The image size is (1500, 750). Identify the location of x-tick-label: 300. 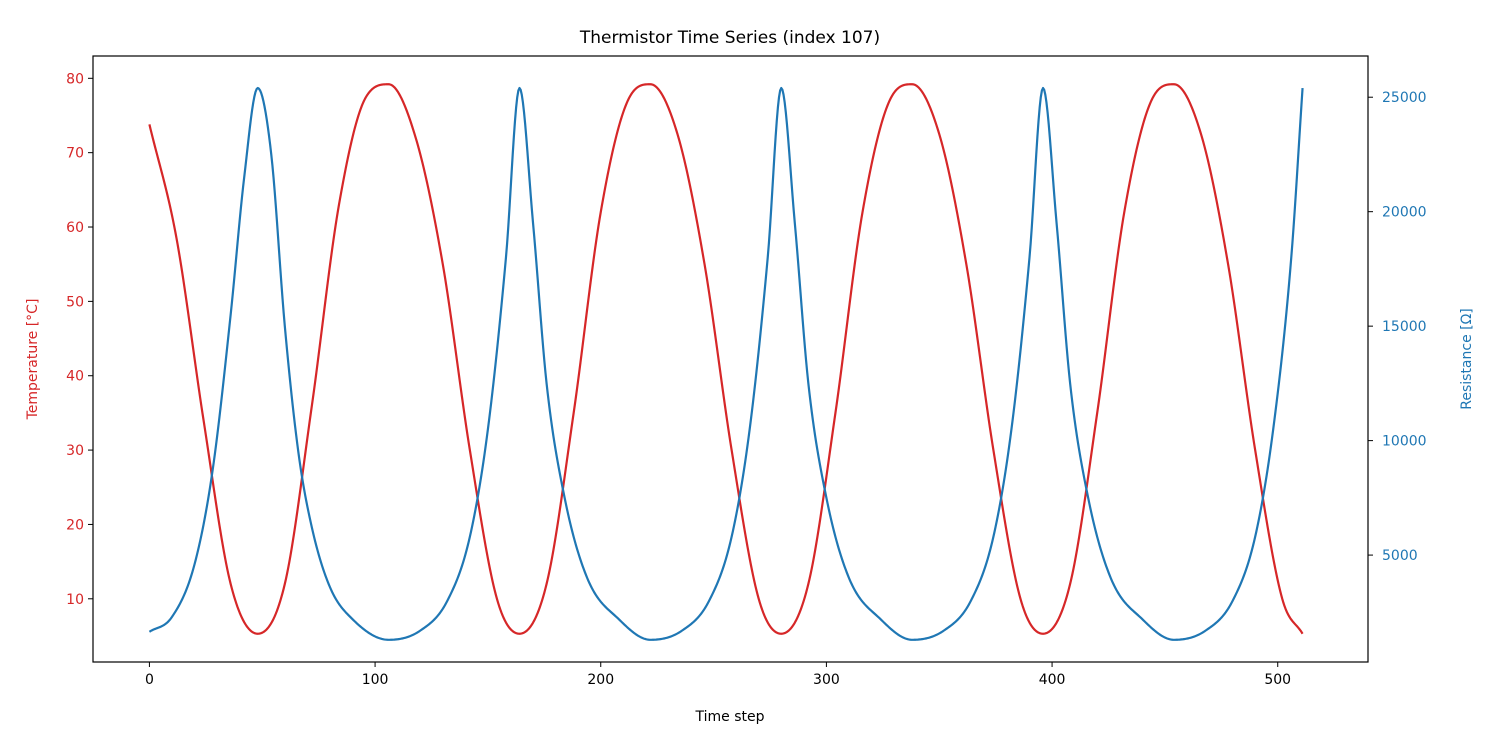
(826, 680).